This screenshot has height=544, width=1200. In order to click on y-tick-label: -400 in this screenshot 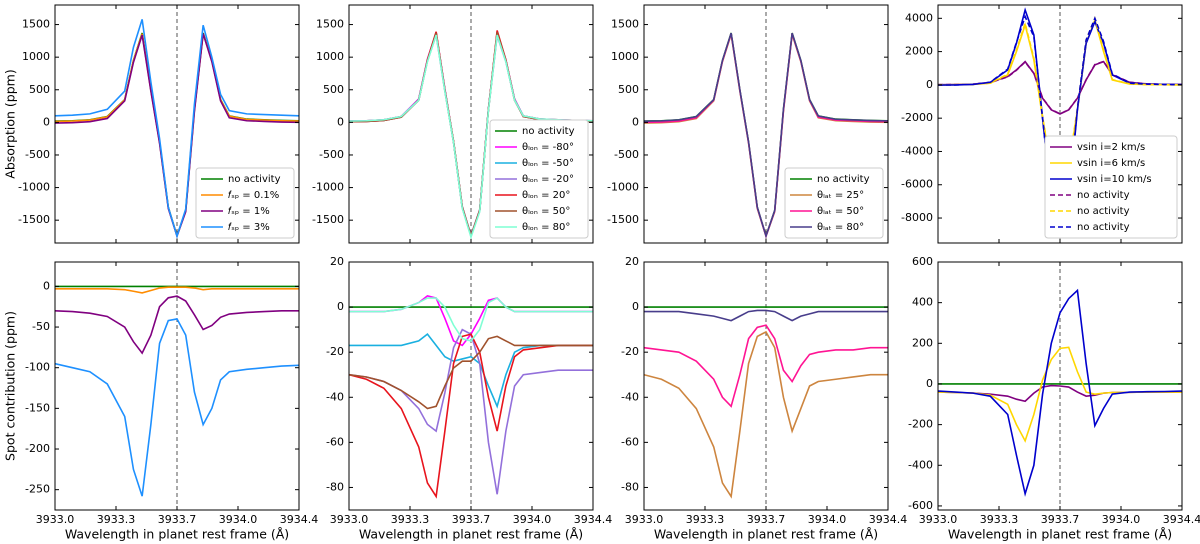, I will do `click(920, 464)`.